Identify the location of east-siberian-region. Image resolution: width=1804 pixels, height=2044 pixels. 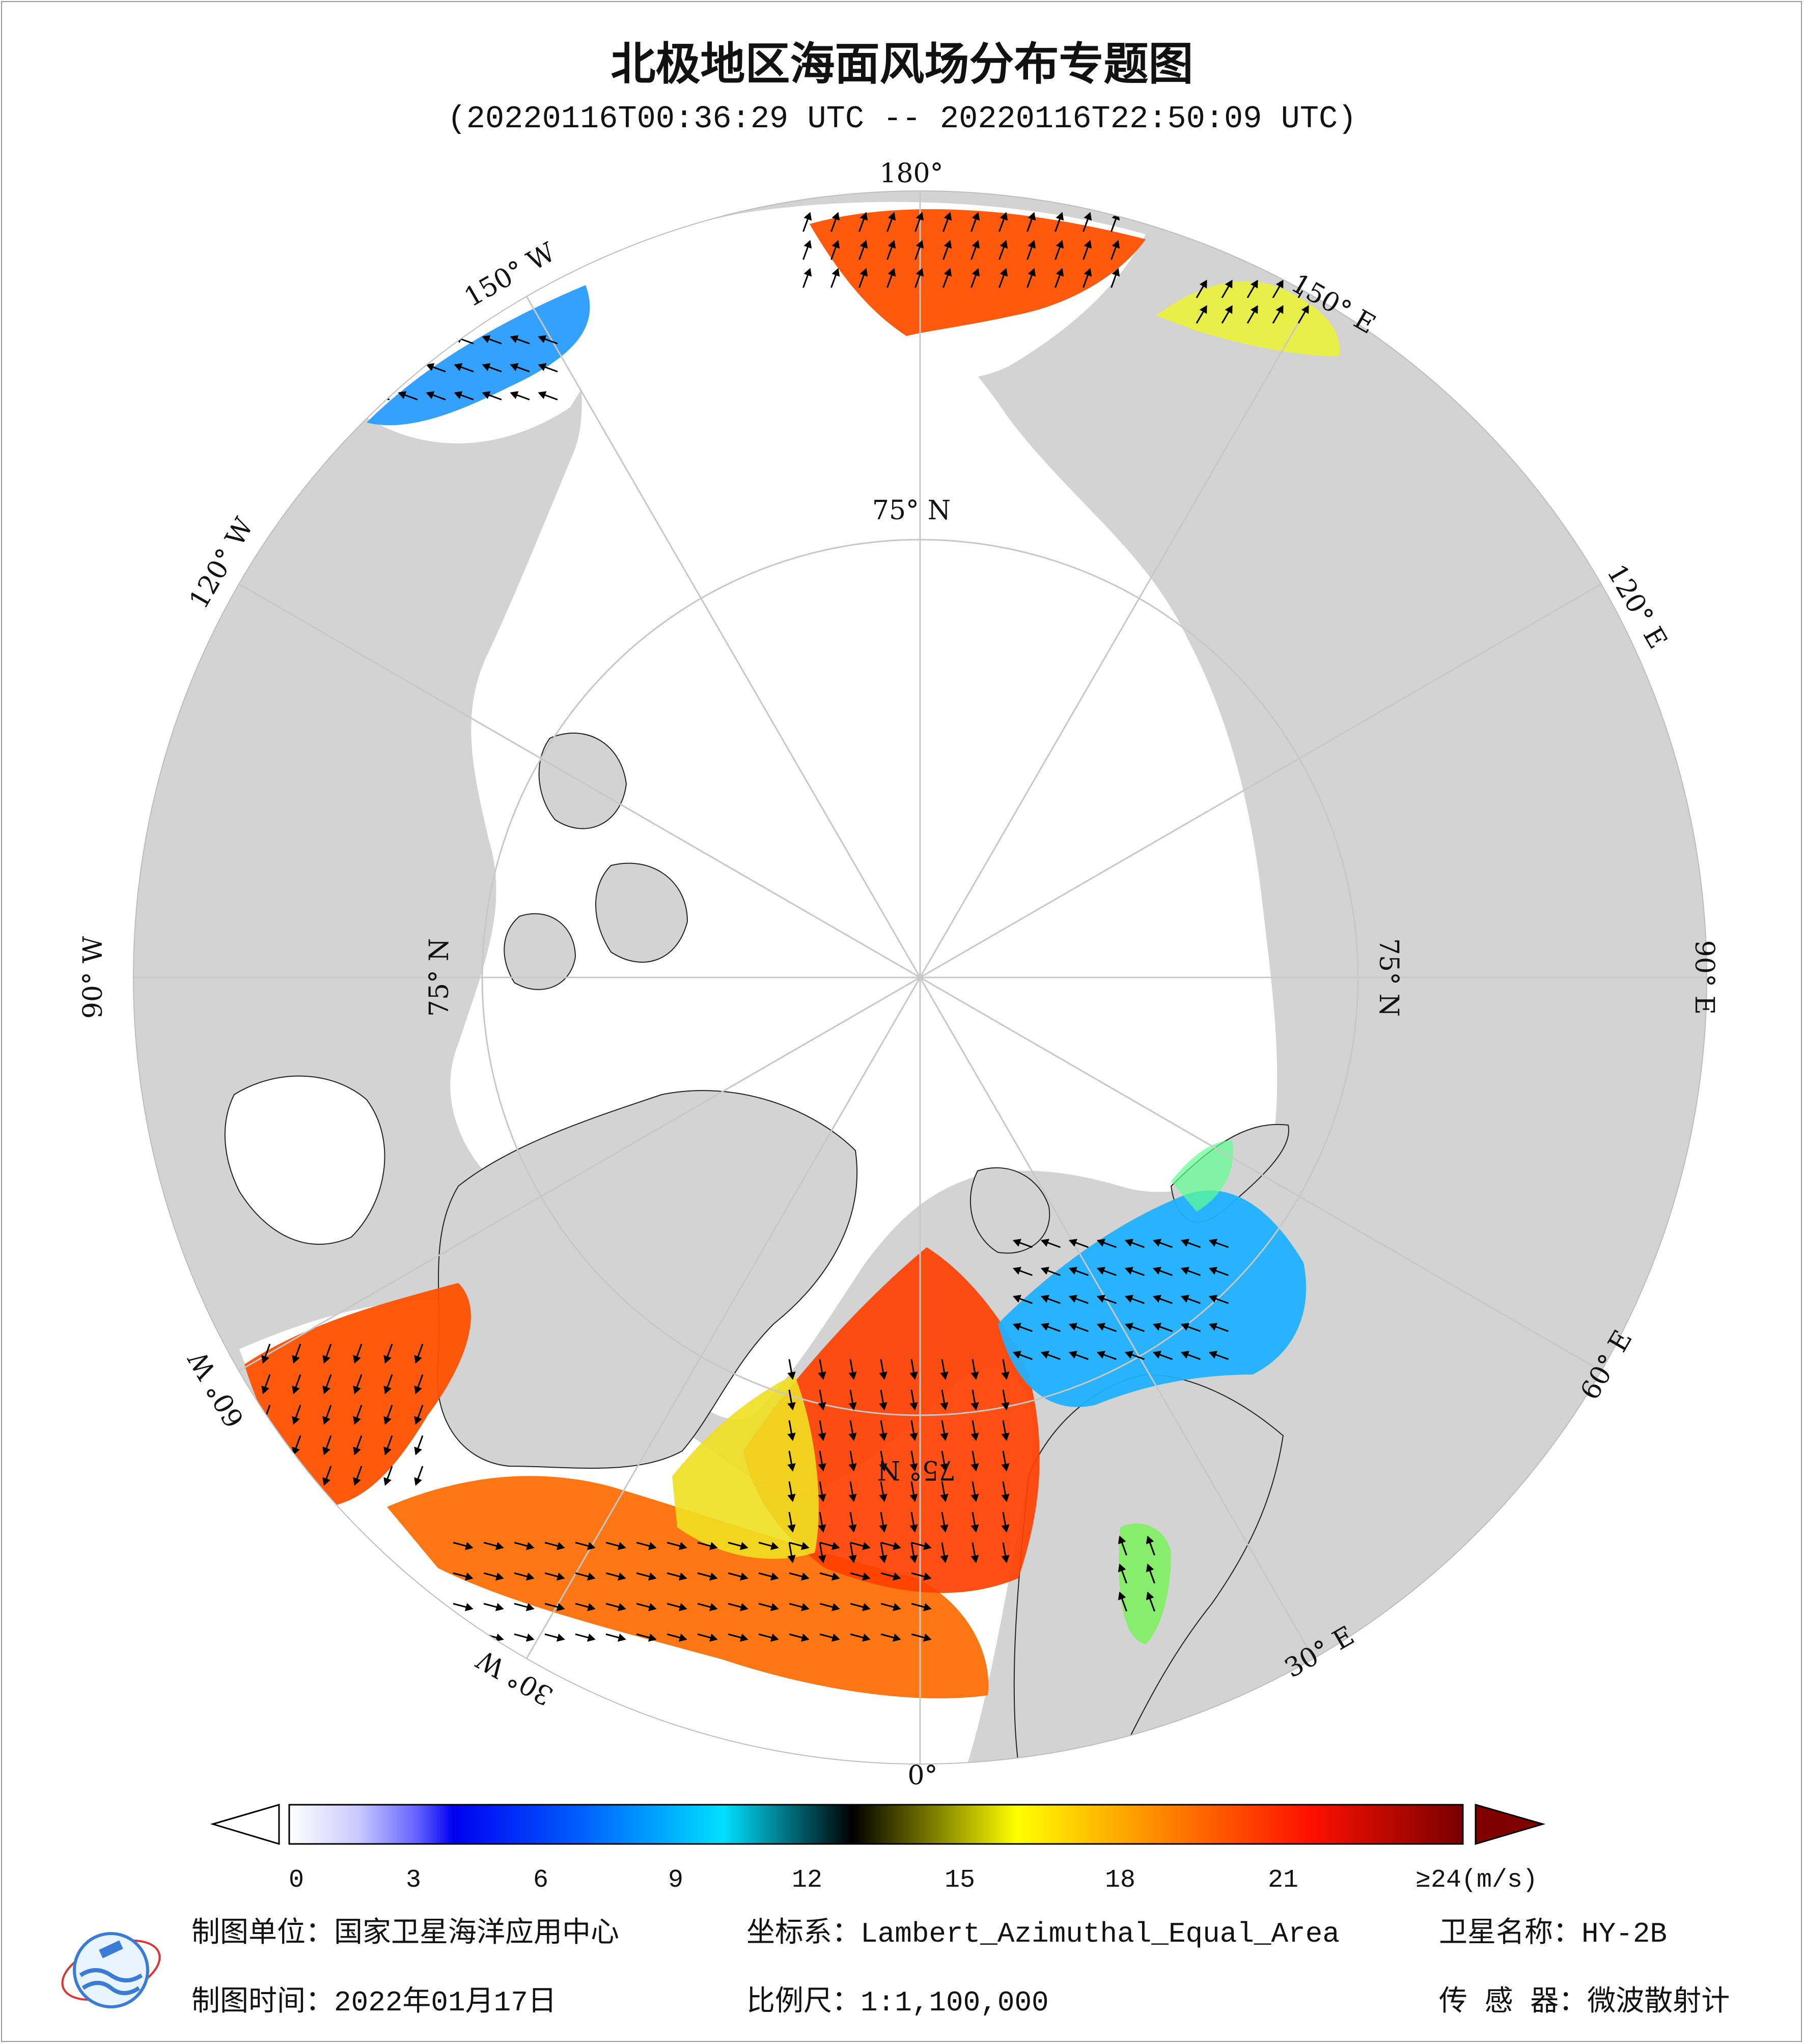
(1248, 318).